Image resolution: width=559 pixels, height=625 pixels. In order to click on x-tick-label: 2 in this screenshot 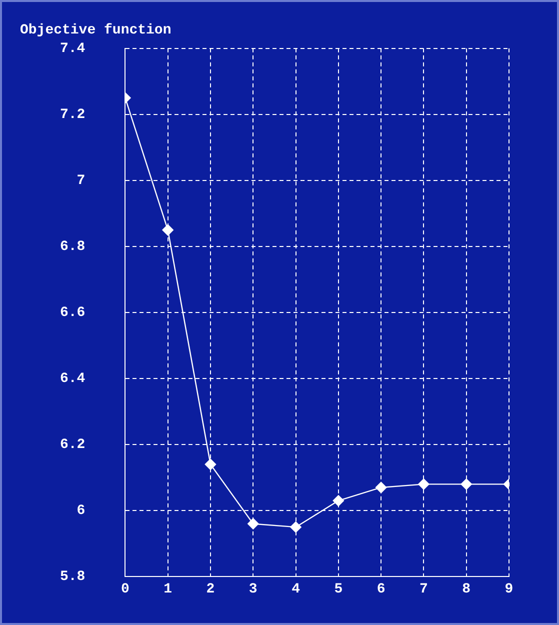, I will do `click(210, 590)`.